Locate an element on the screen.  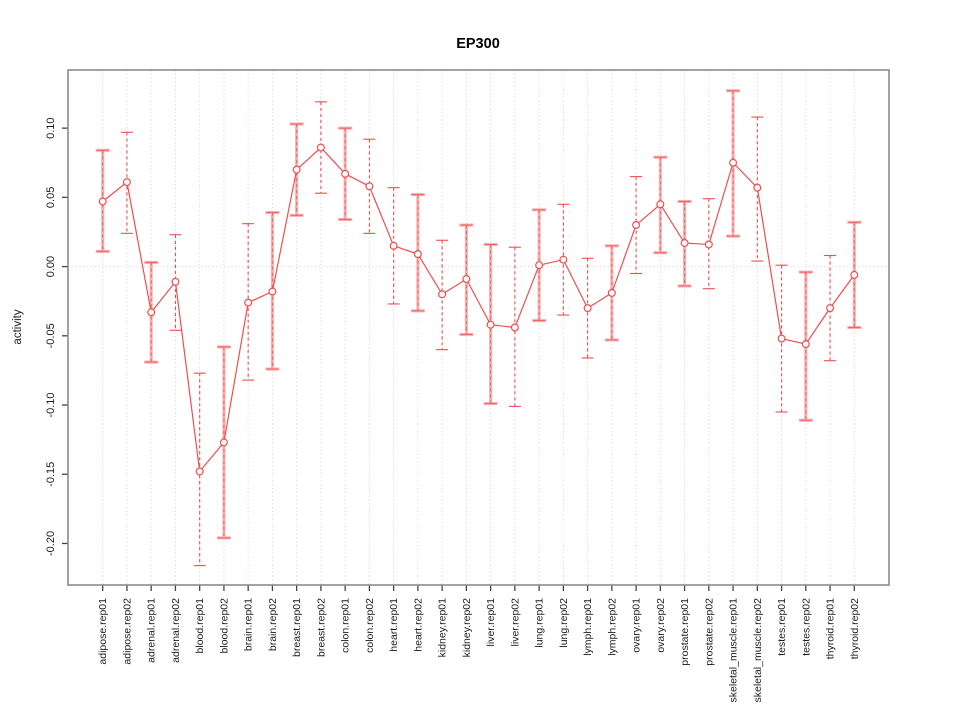
x-tick-label: prostate.rep01 is located at coordinates (685, 632).